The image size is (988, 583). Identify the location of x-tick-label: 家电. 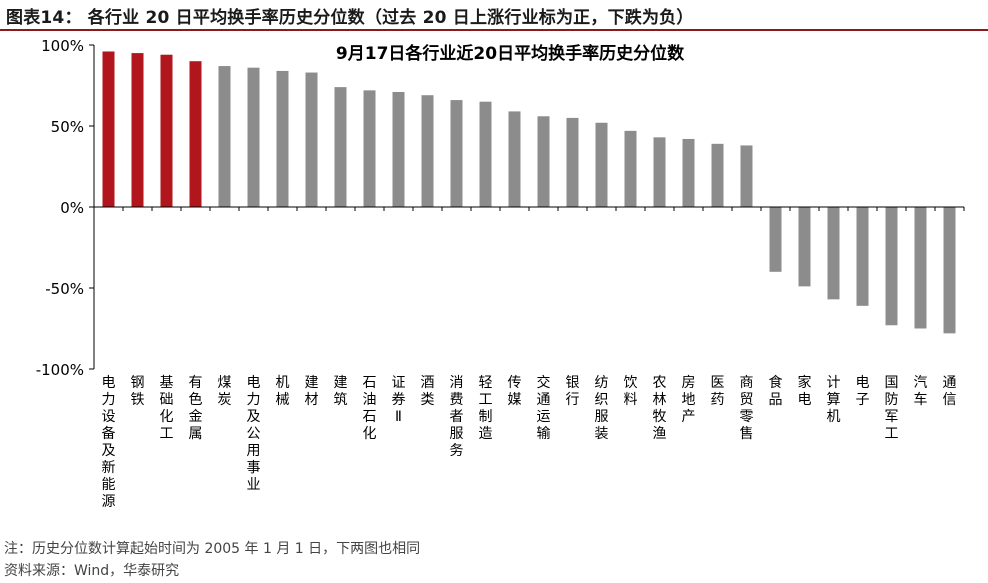
(805, 391).